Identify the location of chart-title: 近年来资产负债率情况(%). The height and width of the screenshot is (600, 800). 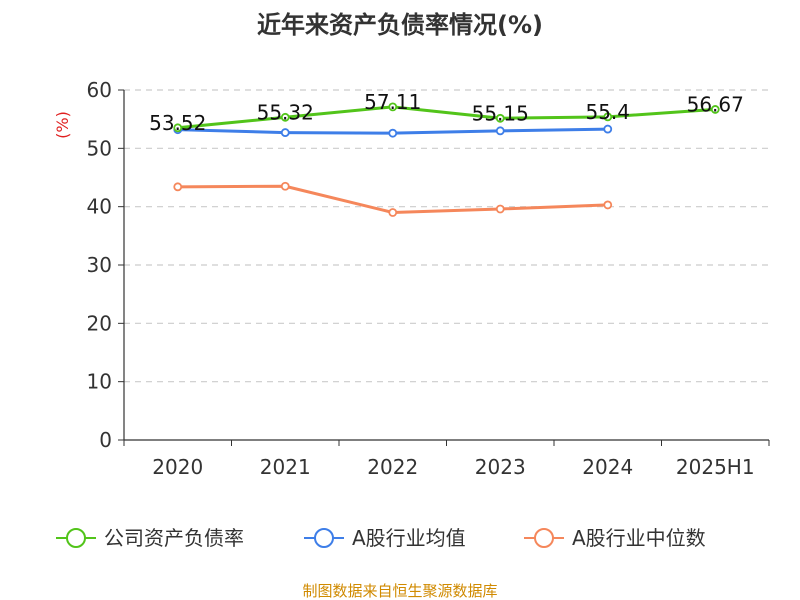
(400, 25).